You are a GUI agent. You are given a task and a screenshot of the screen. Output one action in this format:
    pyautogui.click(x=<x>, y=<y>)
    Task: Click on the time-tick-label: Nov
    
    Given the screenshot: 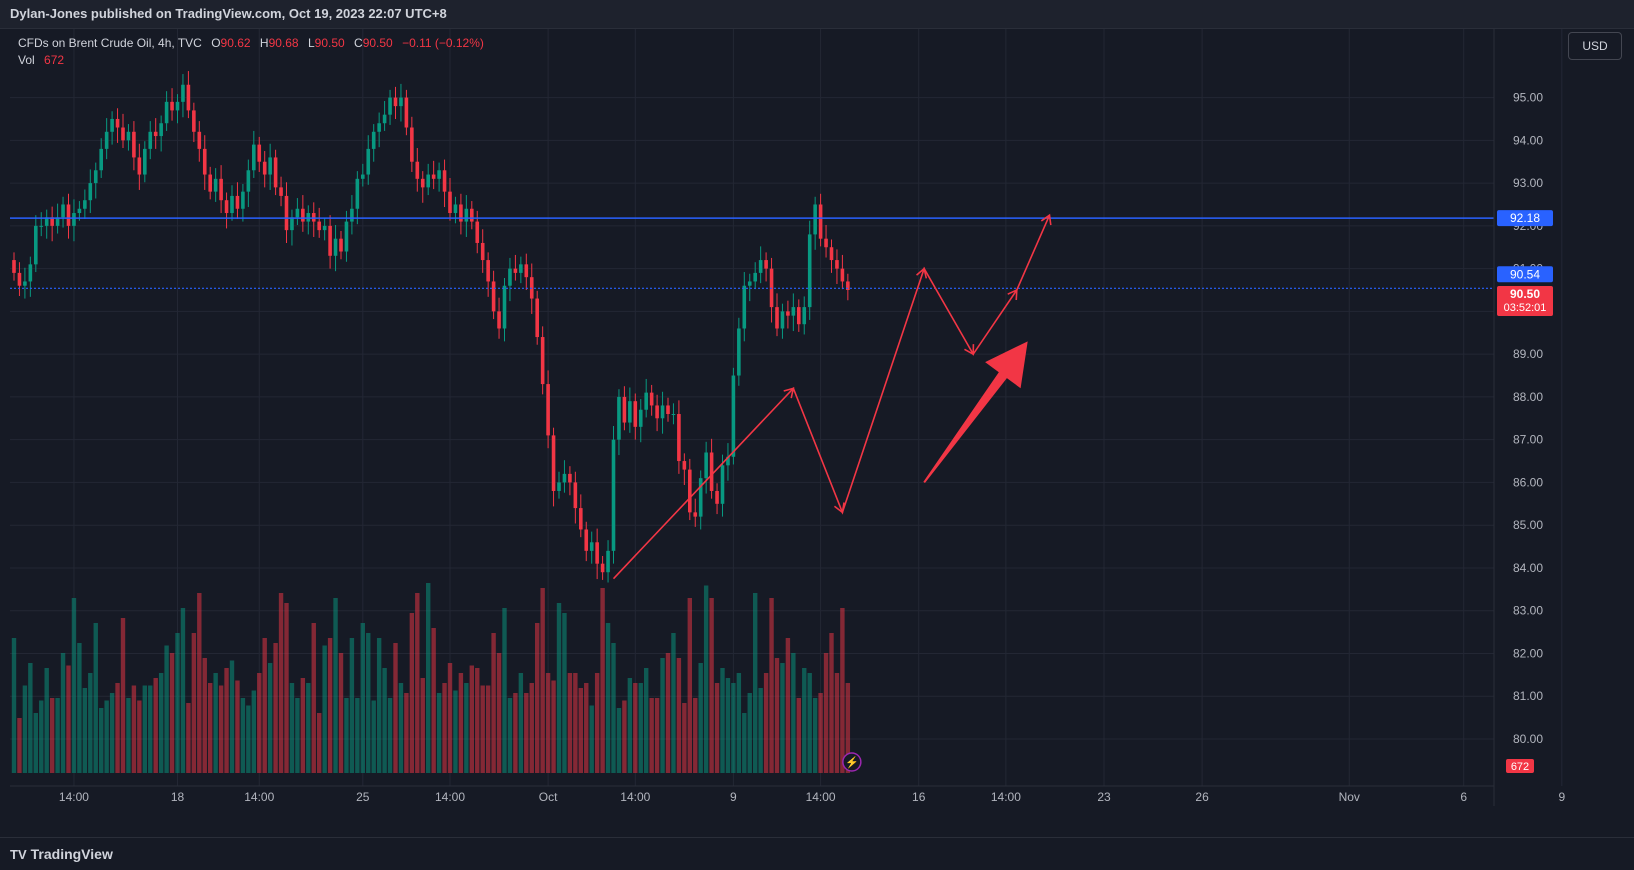 What is the action you would take?
    pyautogui.click(x=1349, y=797)
    